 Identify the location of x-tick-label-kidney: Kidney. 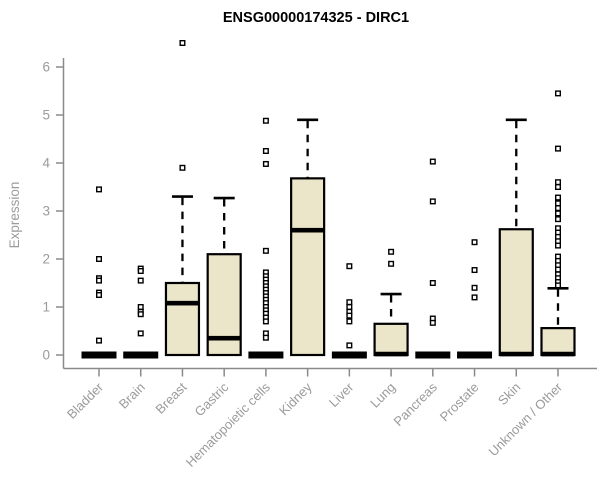
(295, 398).